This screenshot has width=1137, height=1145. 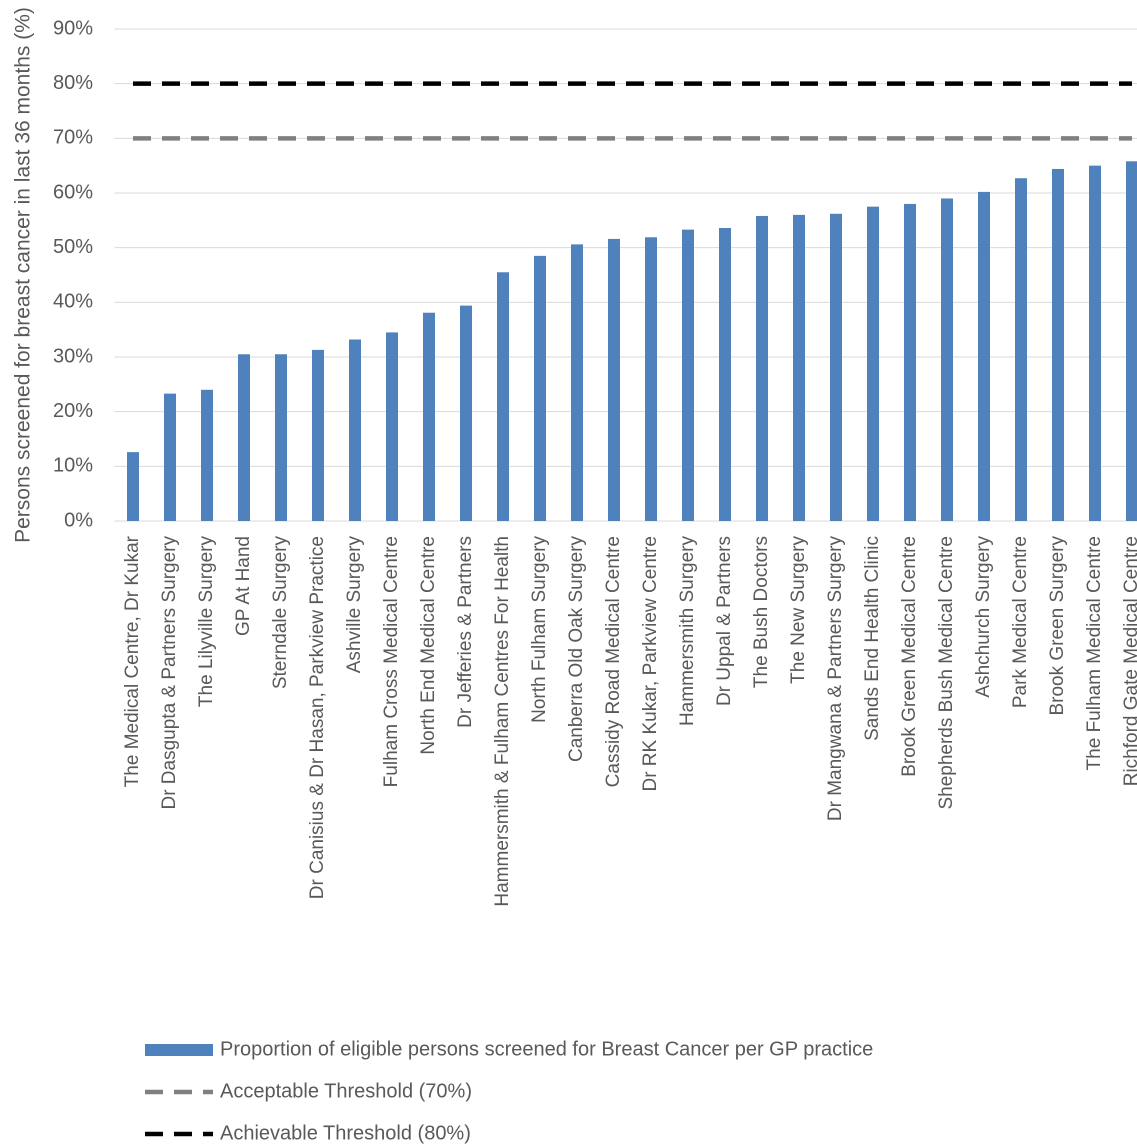 I want to click on x-tick-label: Hammersmith & Fulham Centres For Health, so click(x=502, y=721).